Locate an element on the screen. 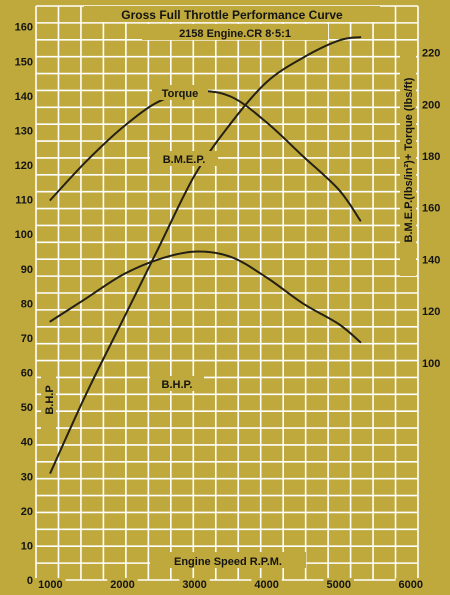 The width and height of the screenshot is (450, 595). y-left-tick-label: 150 is located at coordinates (24, 62).